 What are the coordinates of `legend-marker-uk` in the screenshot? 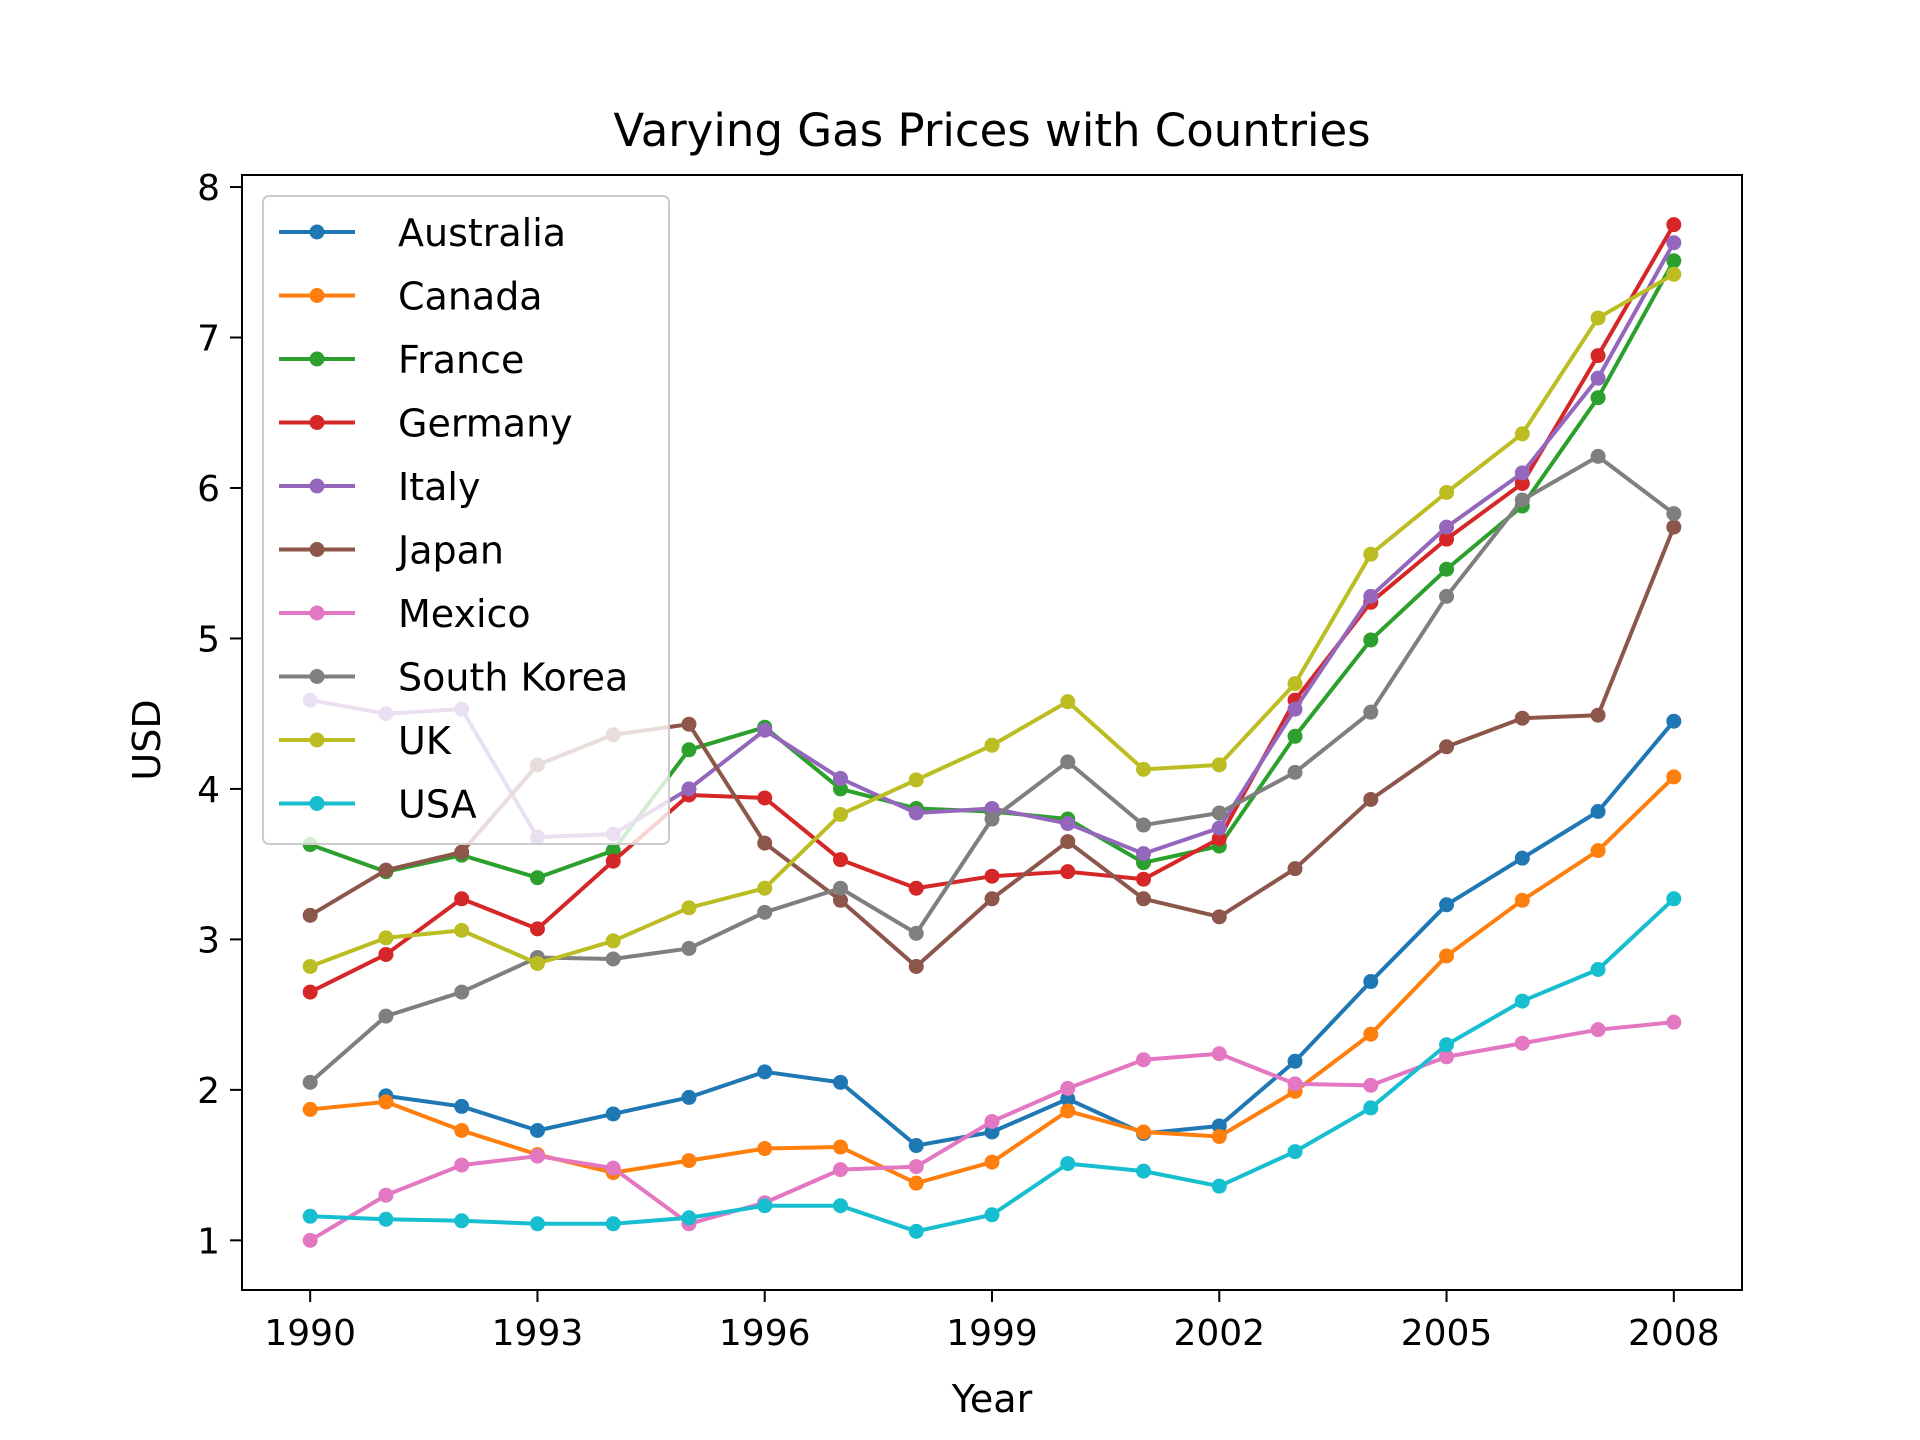 It's located at (317, 740).